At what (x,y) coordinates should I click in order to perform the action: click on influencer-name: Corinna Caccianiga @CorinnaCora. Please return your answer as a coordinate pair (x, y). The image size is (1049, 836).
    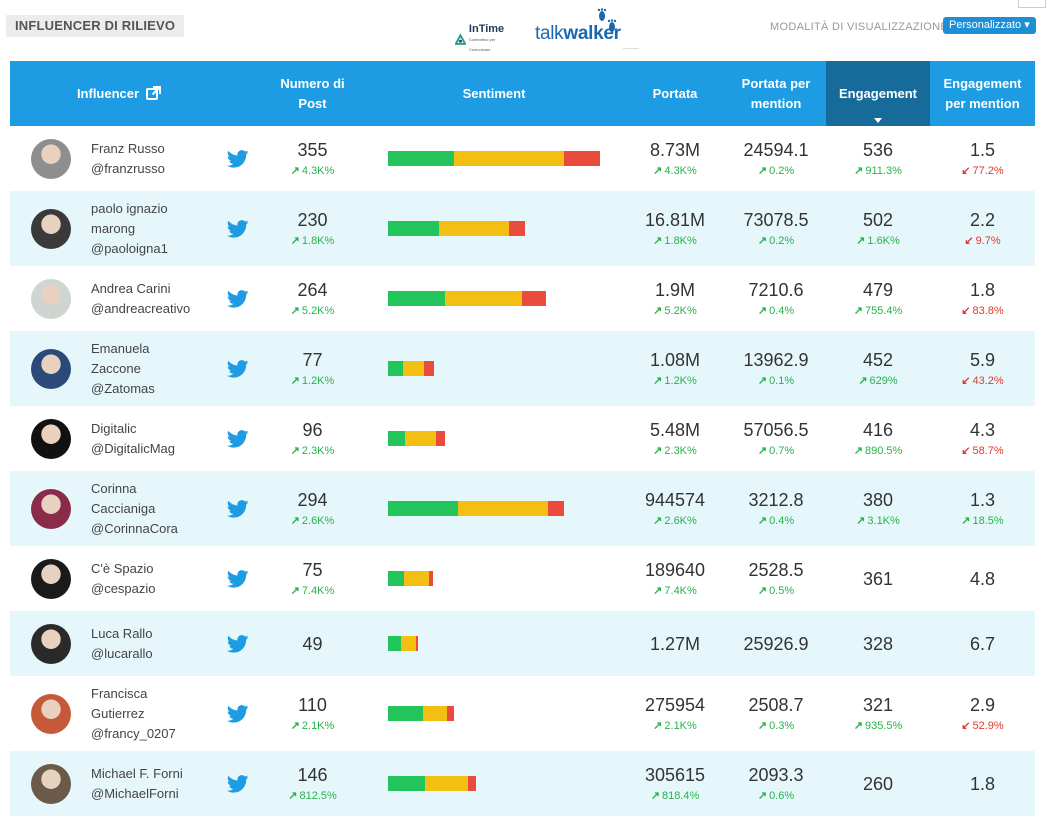
    Looking at the image, I should click on (134, 509).